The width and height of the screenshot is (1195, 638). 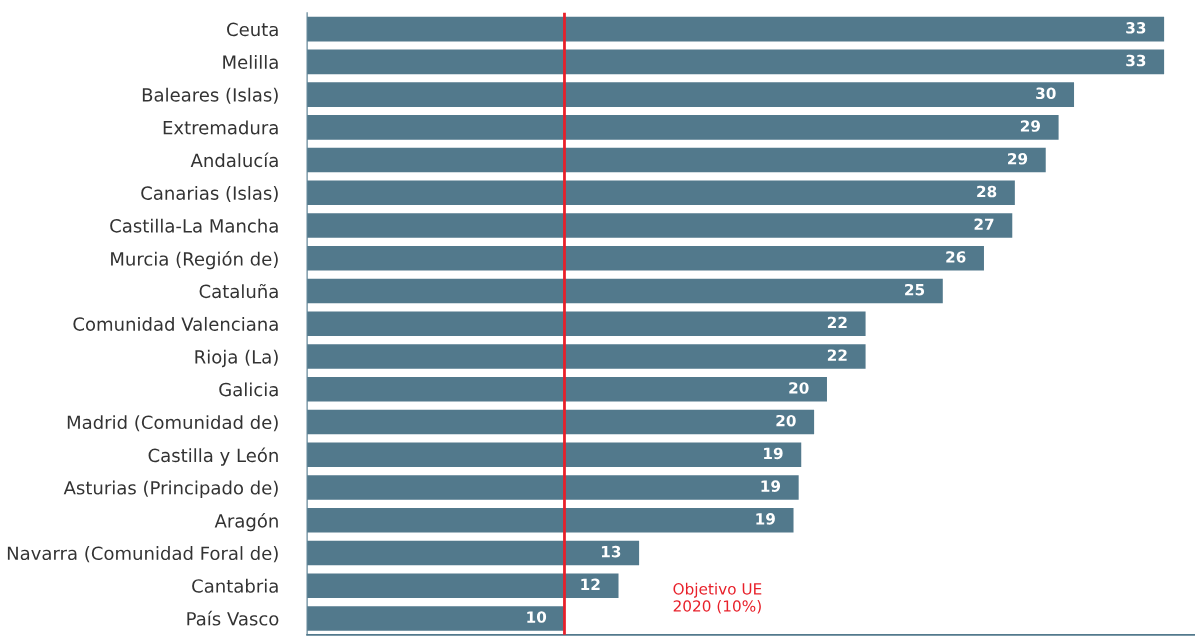 What do you see at coordinates (170, 489) in the screenshot?
I see `y-tick-label: Asturias (Principado de)` at bounding box center [170, 489].